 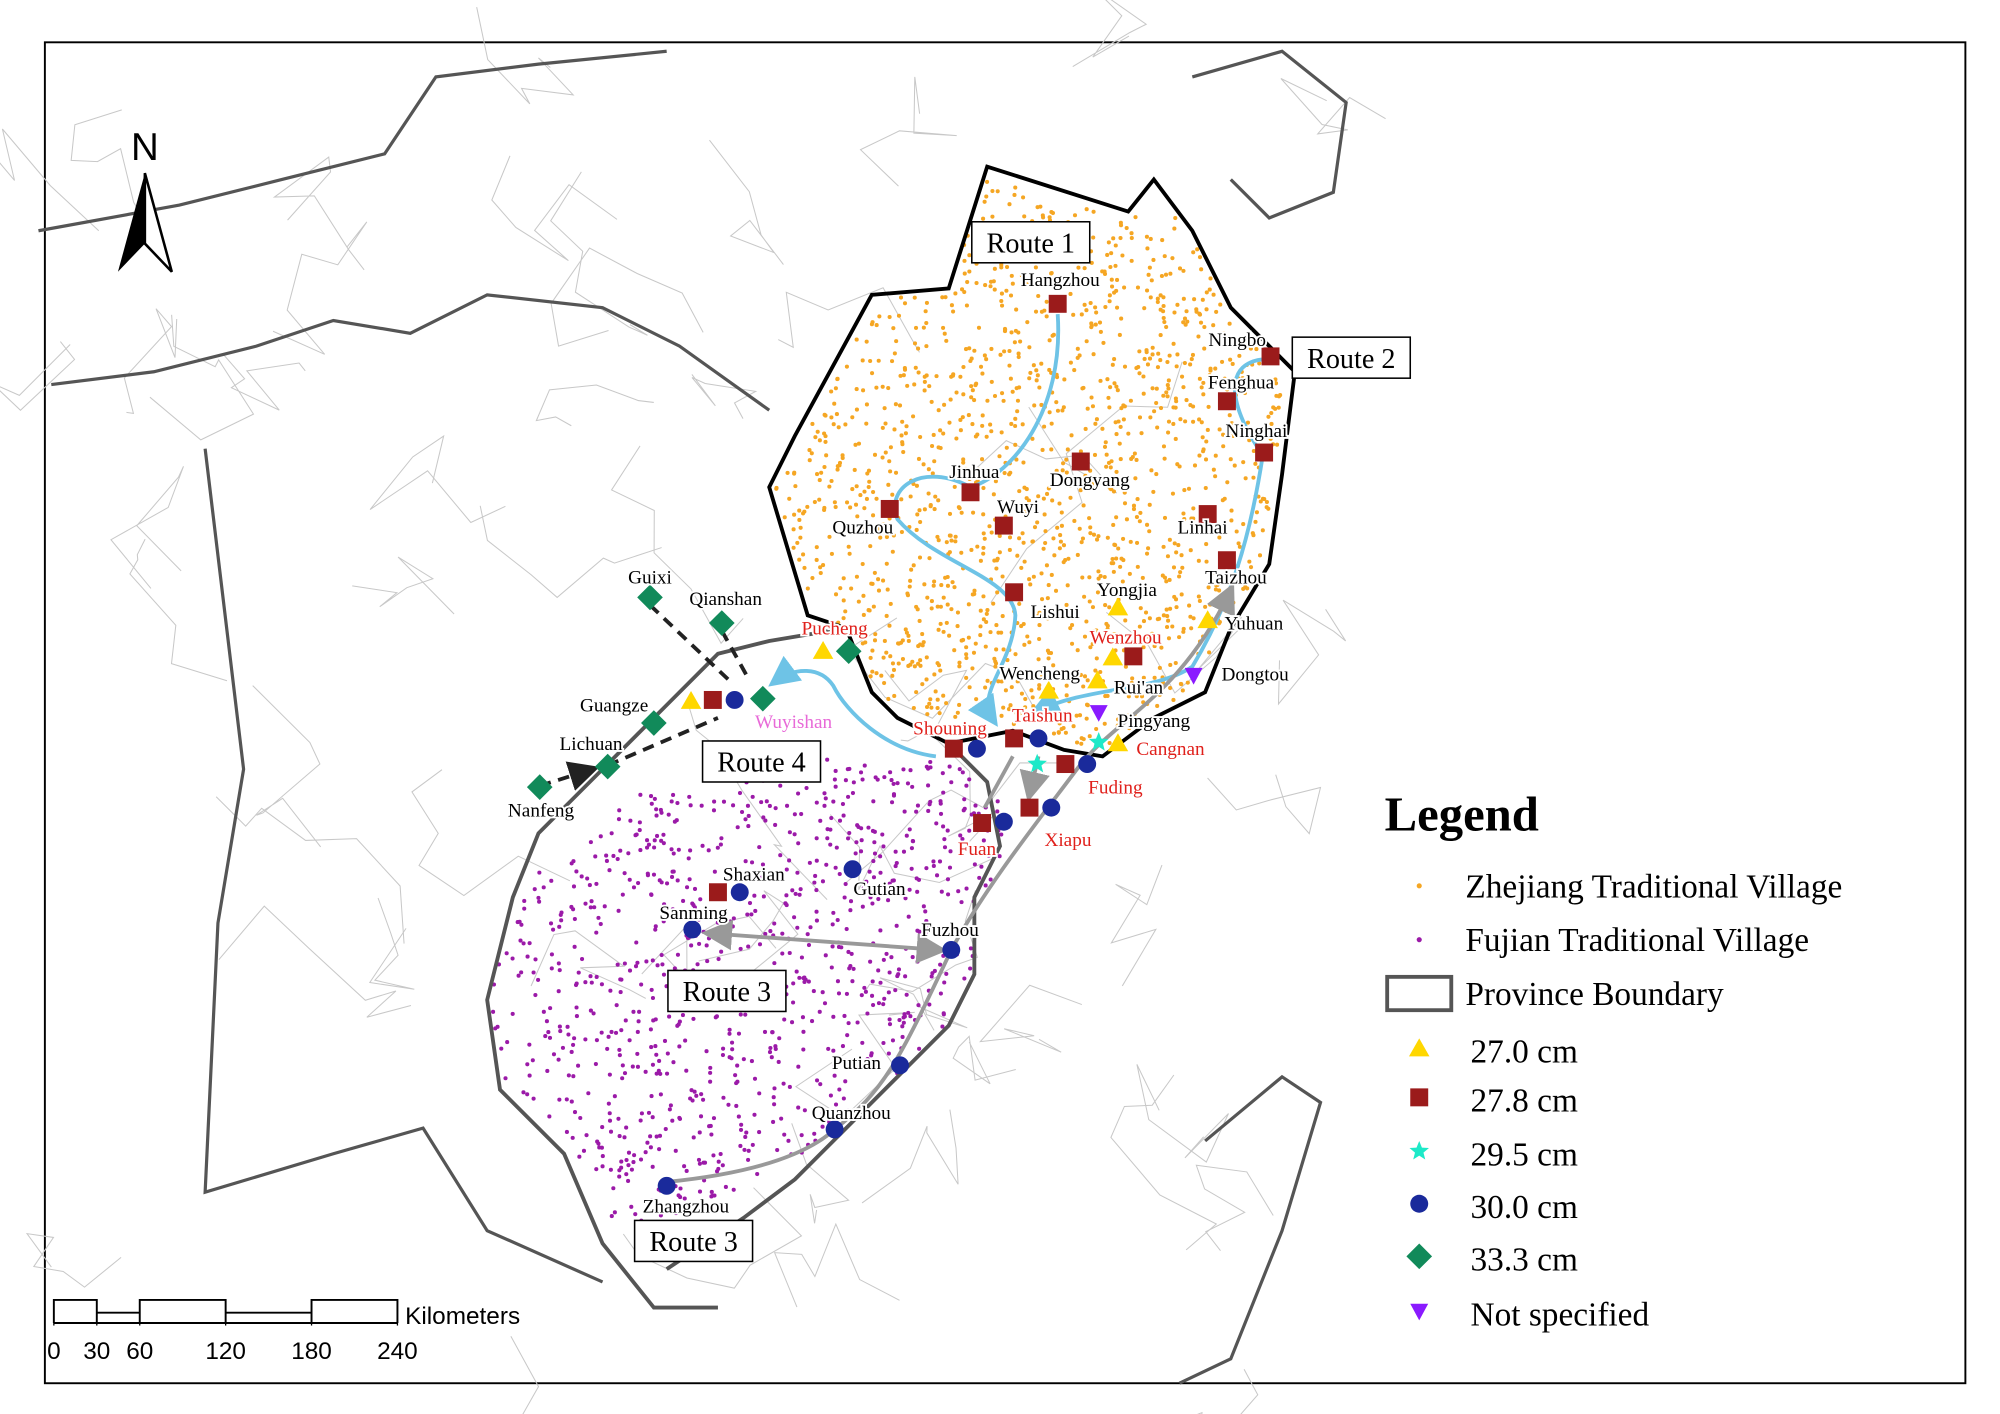 I want to click on marker-square, so click(x=1057, y=303).